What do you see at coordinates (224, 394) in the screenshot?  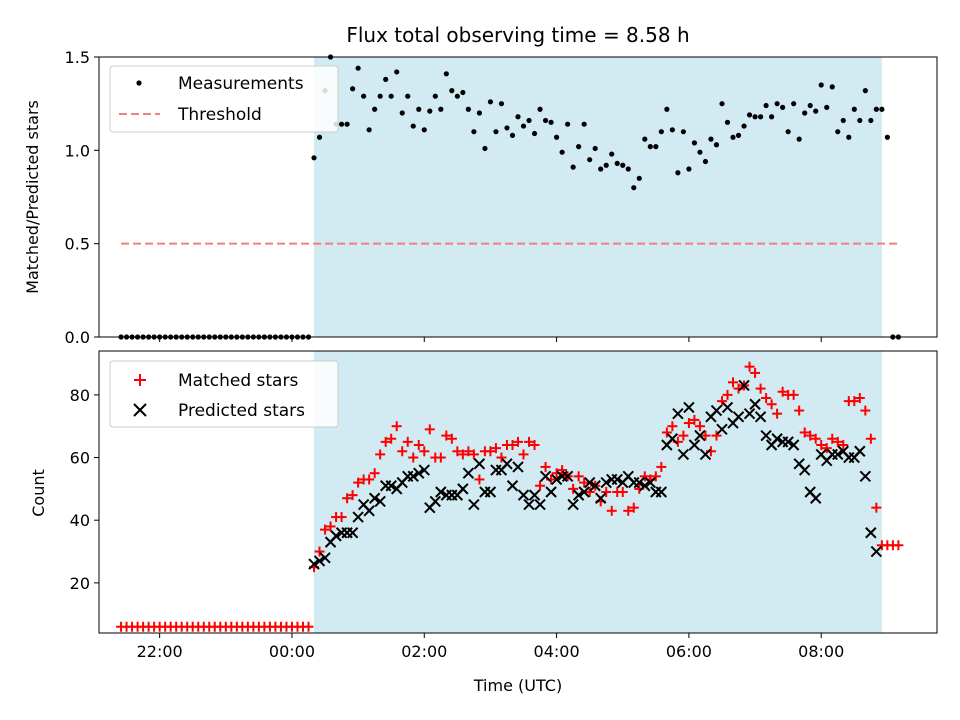 I see `count-legend: Matched stars Predicted stars` at bounding box center [224, 394].